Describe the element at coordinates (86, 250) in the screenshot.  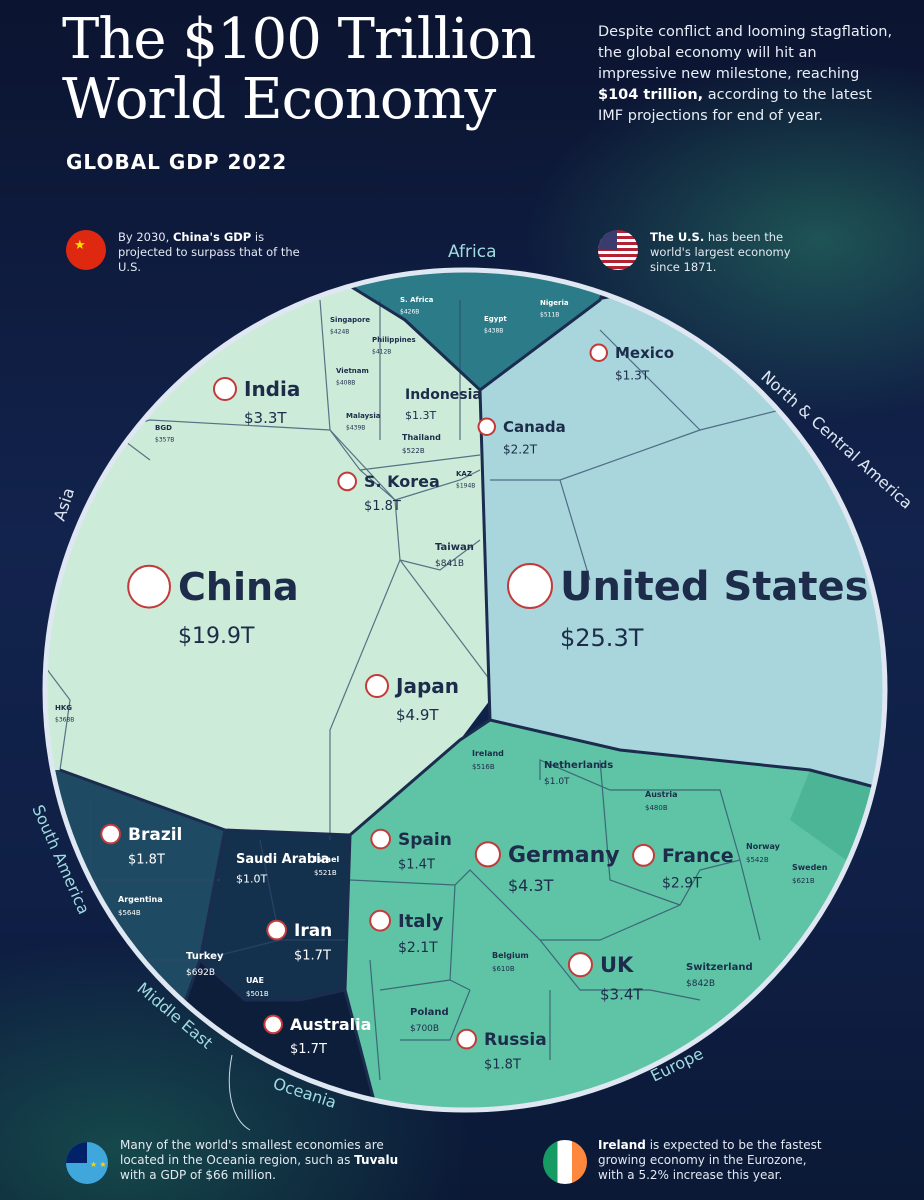
I see `china-flag-icon: ★` at that location.